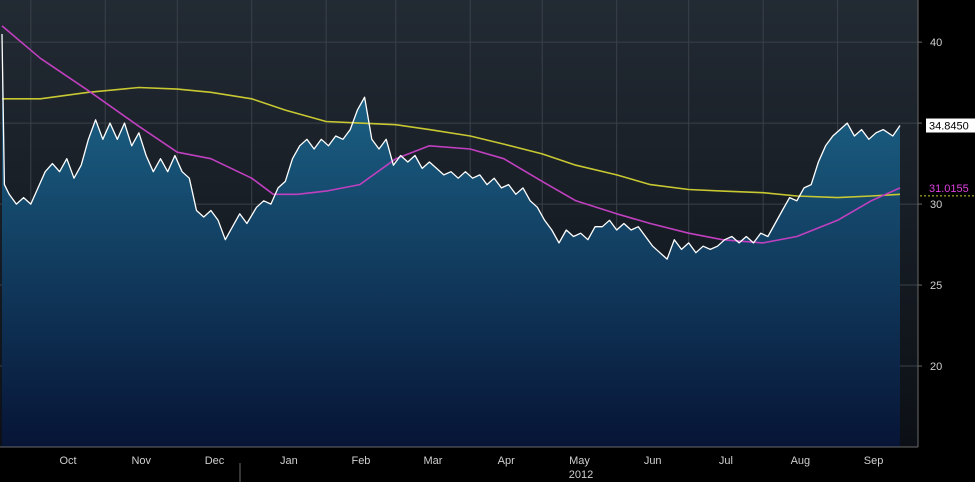 This screenshot has width=975, height=482. What do you see at coordinates (67, 461) in the screenshot?
I see `x-tick-label: Oct` at bounding box center [67, 461].